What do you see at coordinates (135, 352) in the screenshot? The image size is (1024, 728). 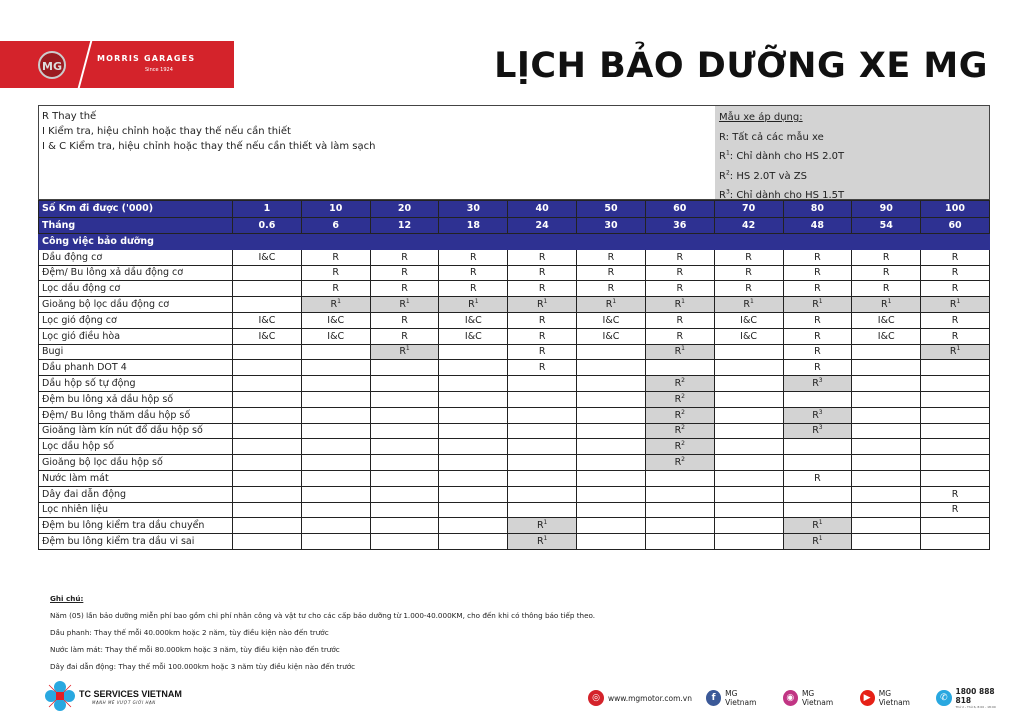 I see `task-name: Bugi` at bounding box center [135, 352].